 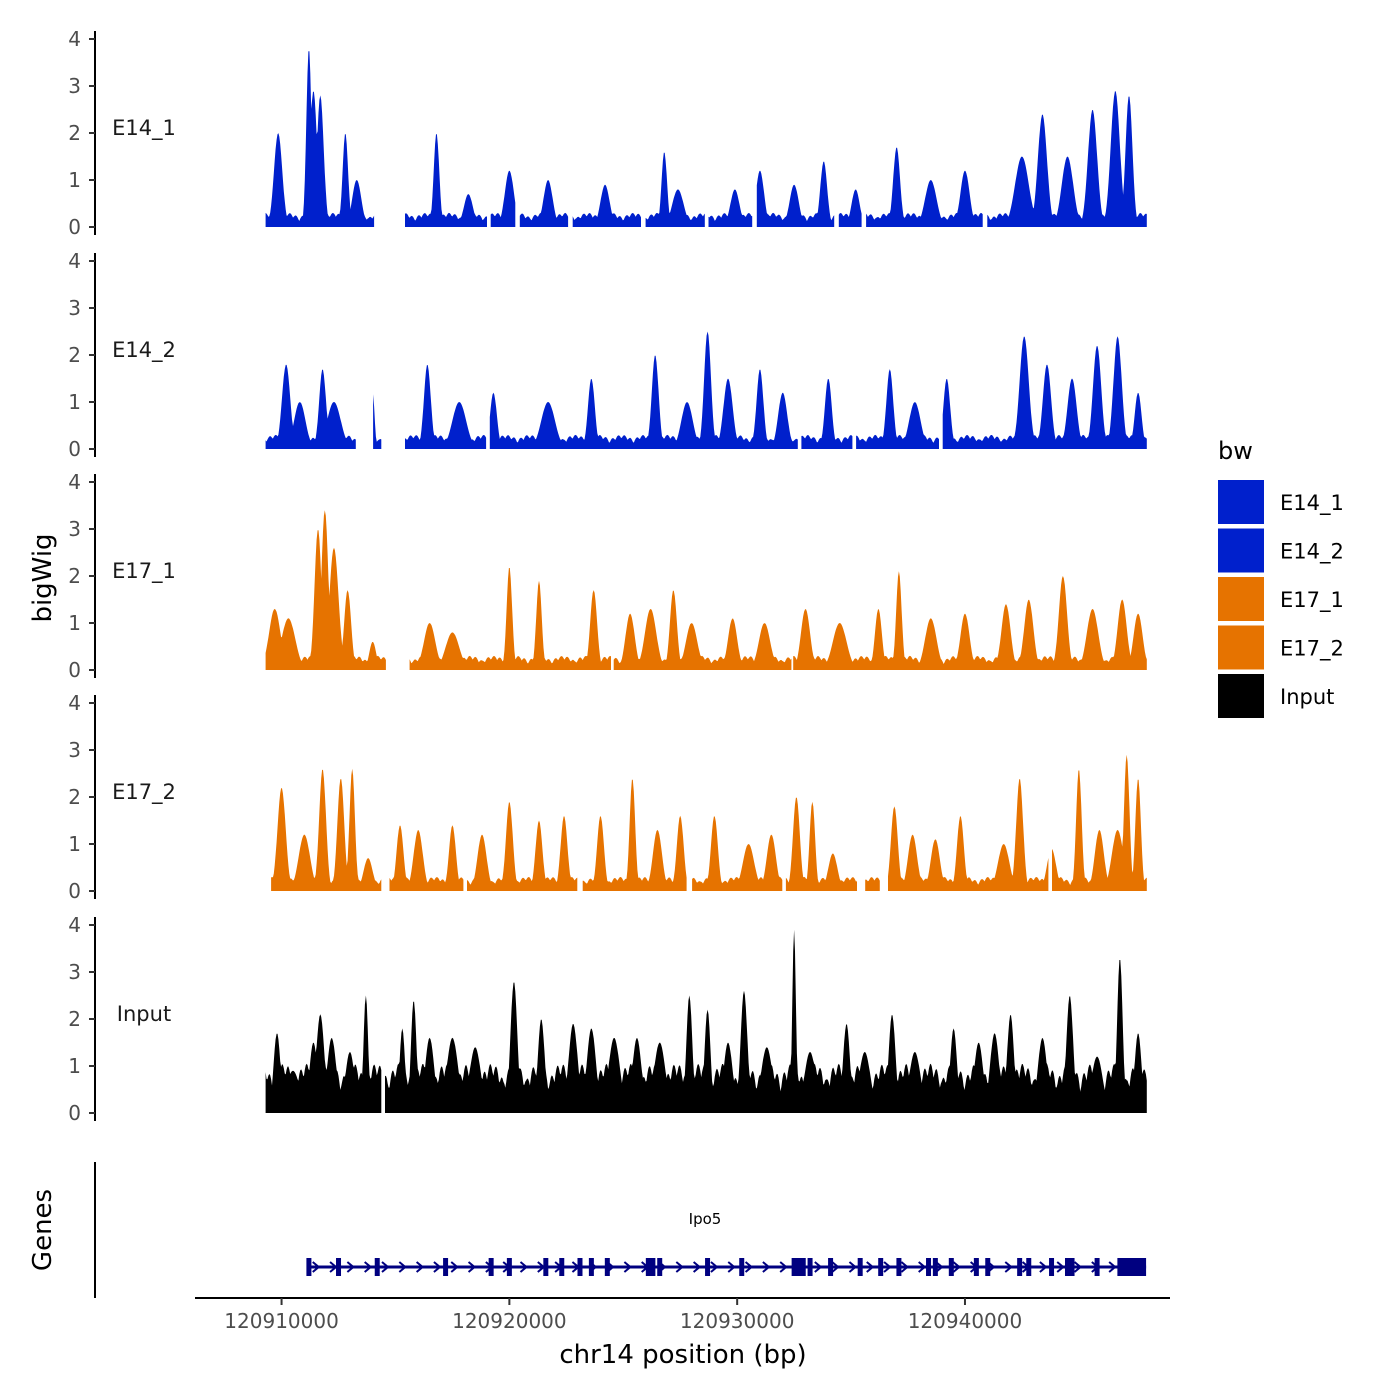 What do you see at coordinates (682, 1355) in the screenshot?
I see `x-axis-title: chr14 position (bp)` at bounding box center [682, 1355].